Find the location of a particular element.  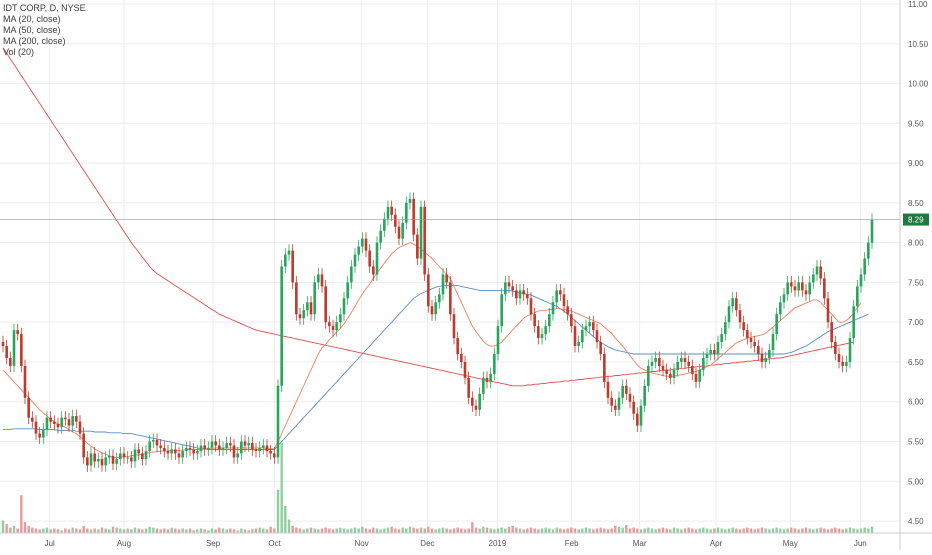

legend-ma50: MA (50, close) is located at coordinates (32, 30).